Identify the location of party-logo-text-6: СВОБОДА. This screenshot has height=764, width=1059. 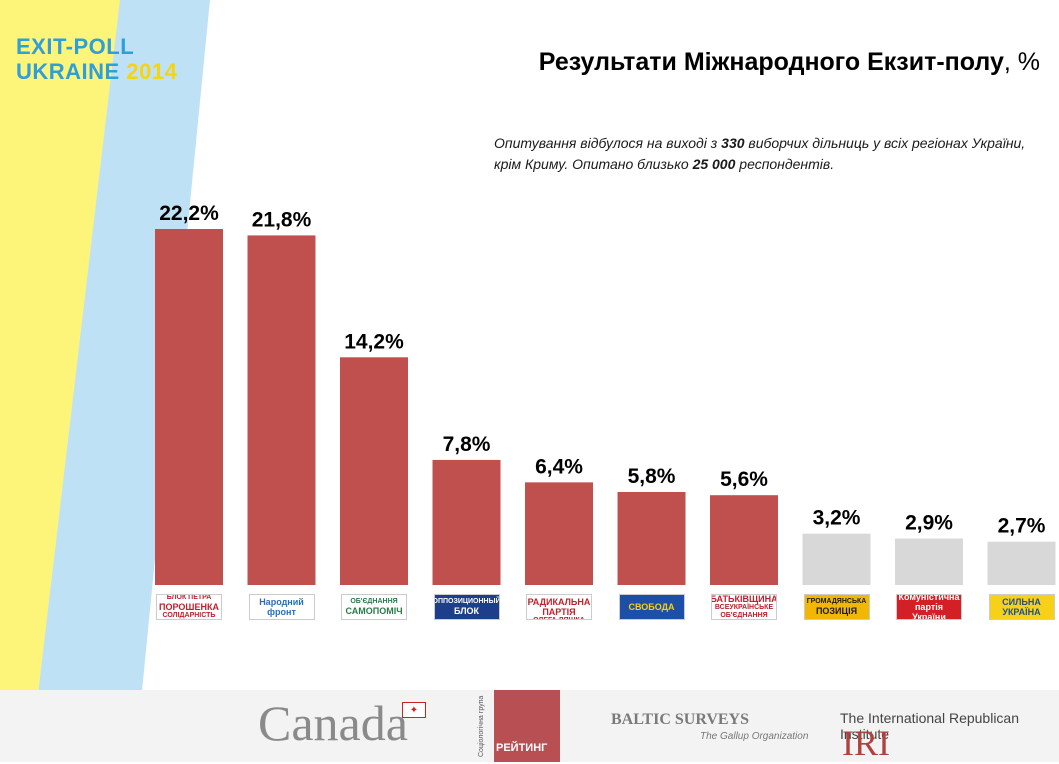
(651, 607).